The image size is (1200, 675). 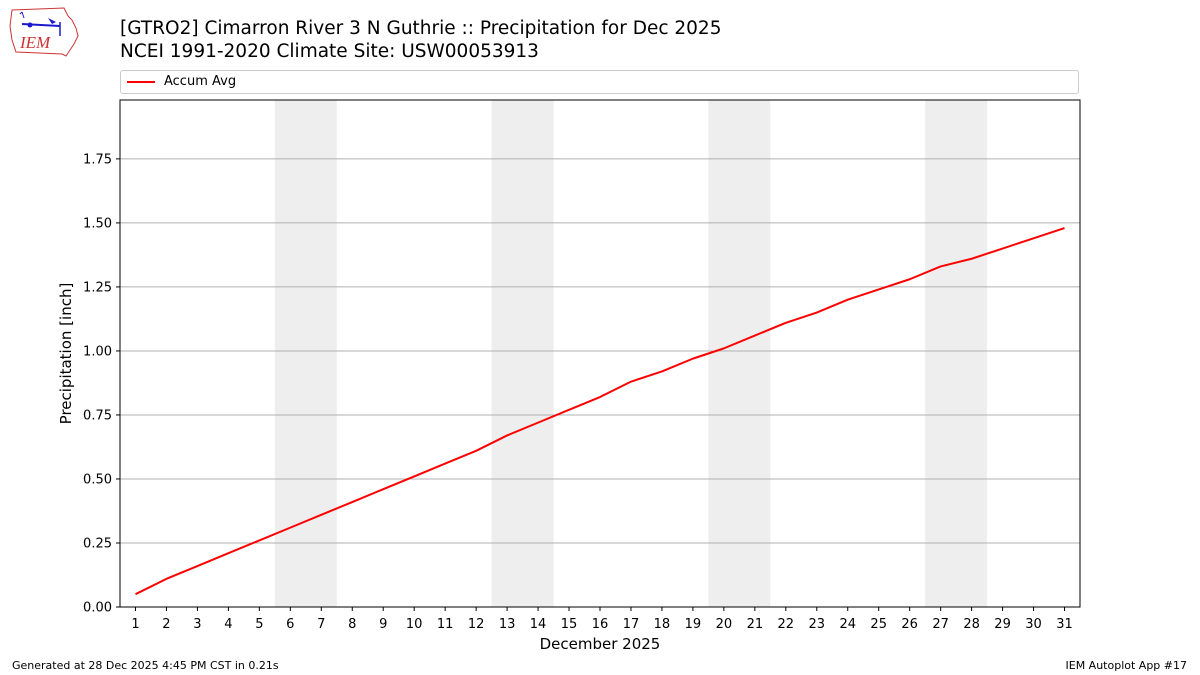 I want to click on x-tick-label: 12, so click(x=476, y=624).